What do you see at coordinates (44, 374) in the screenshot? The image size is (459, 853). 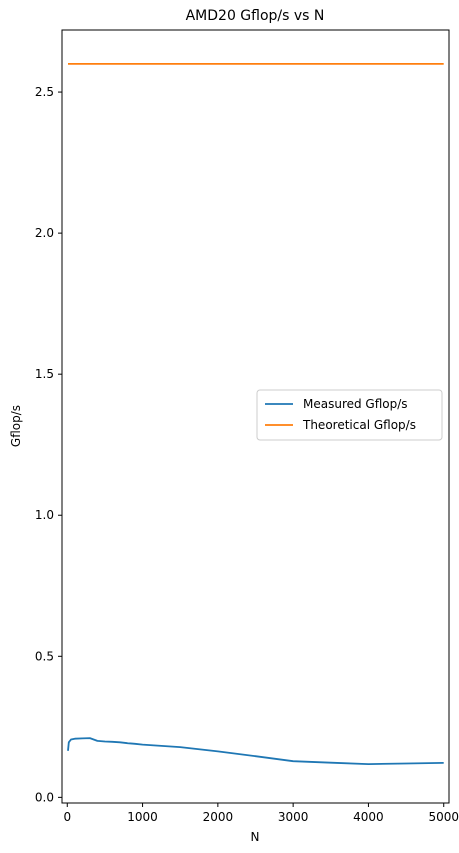 I see `y-tick-label: 1.5` at bounding box center [44, 374].